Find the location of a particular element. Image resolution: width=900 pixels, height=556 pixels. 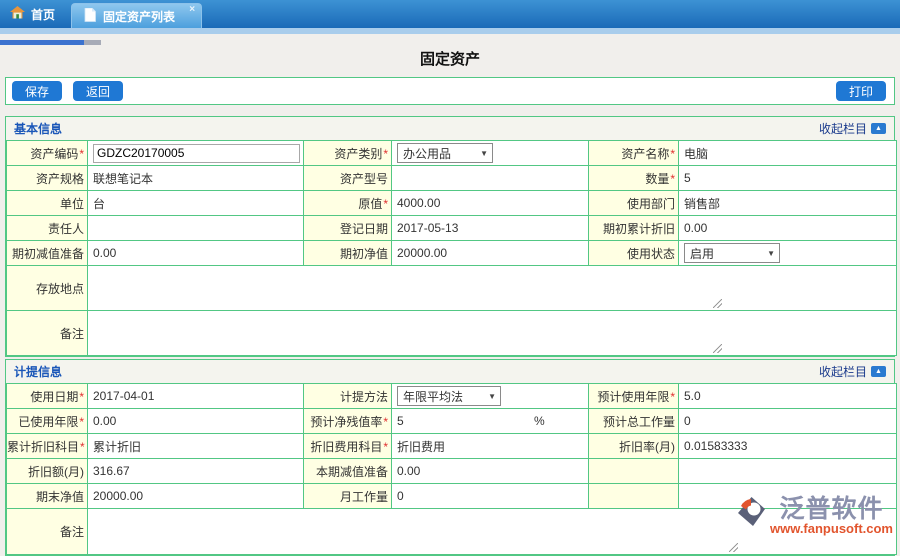

brand-url: www.fanpusoft.com is located at coordinates (831, 528).